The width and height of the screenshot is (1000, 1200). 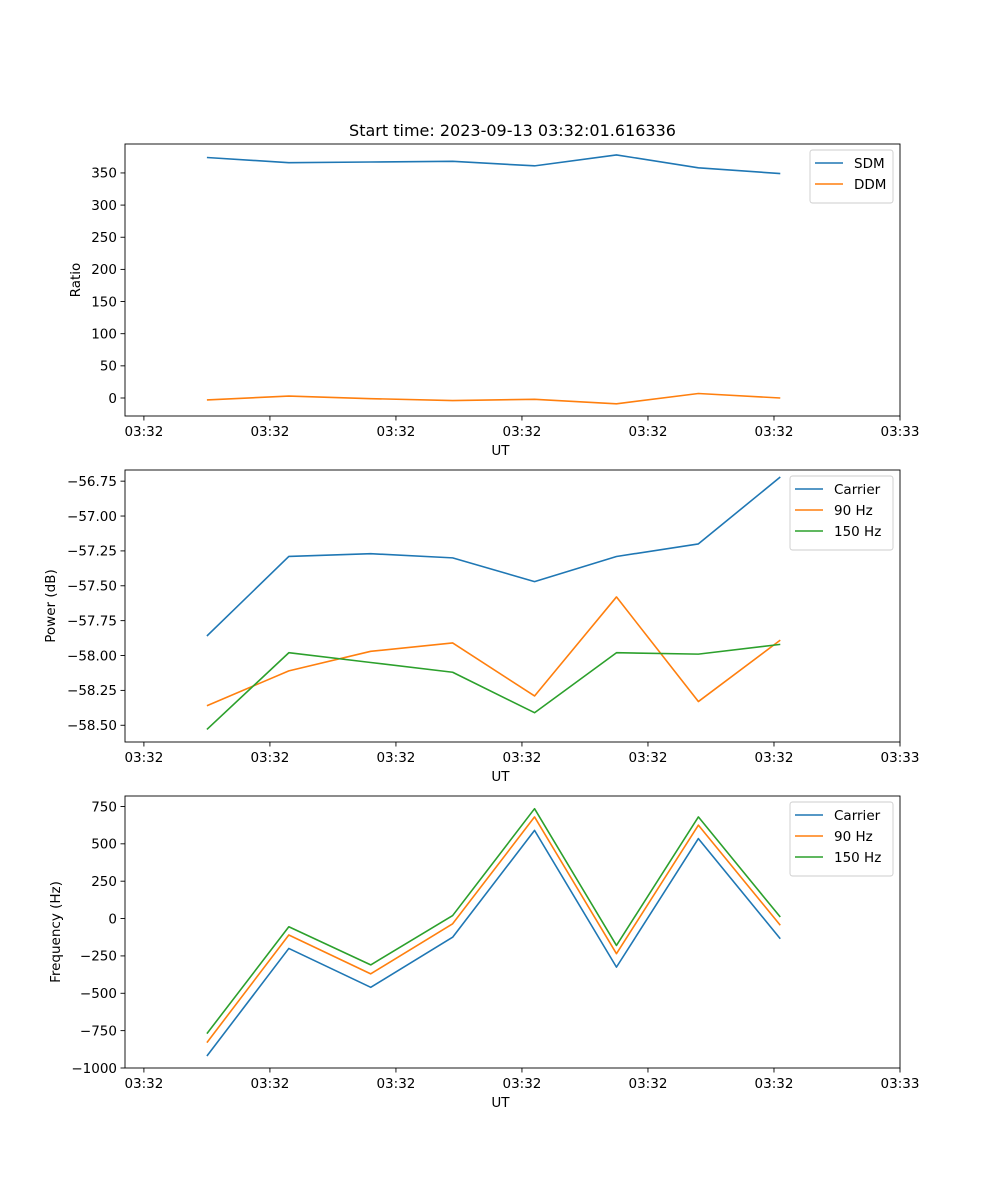 What do you see at coordinates (869, 164) in the screenshot?
I see `legend-entry: SDM` at bounding box center [869, 164].